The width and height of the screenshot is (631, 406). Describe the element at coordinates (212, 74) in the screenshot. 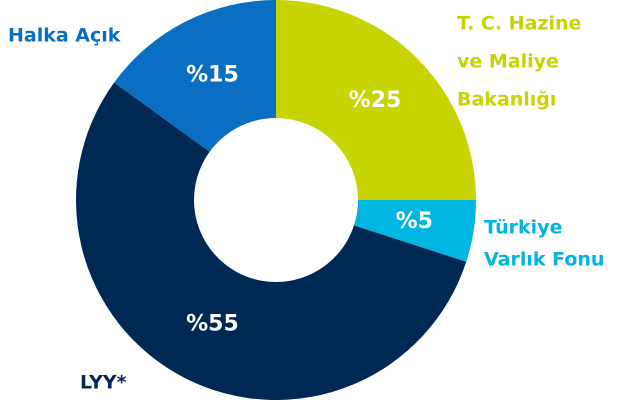

I see `value-label: %15` at that location.